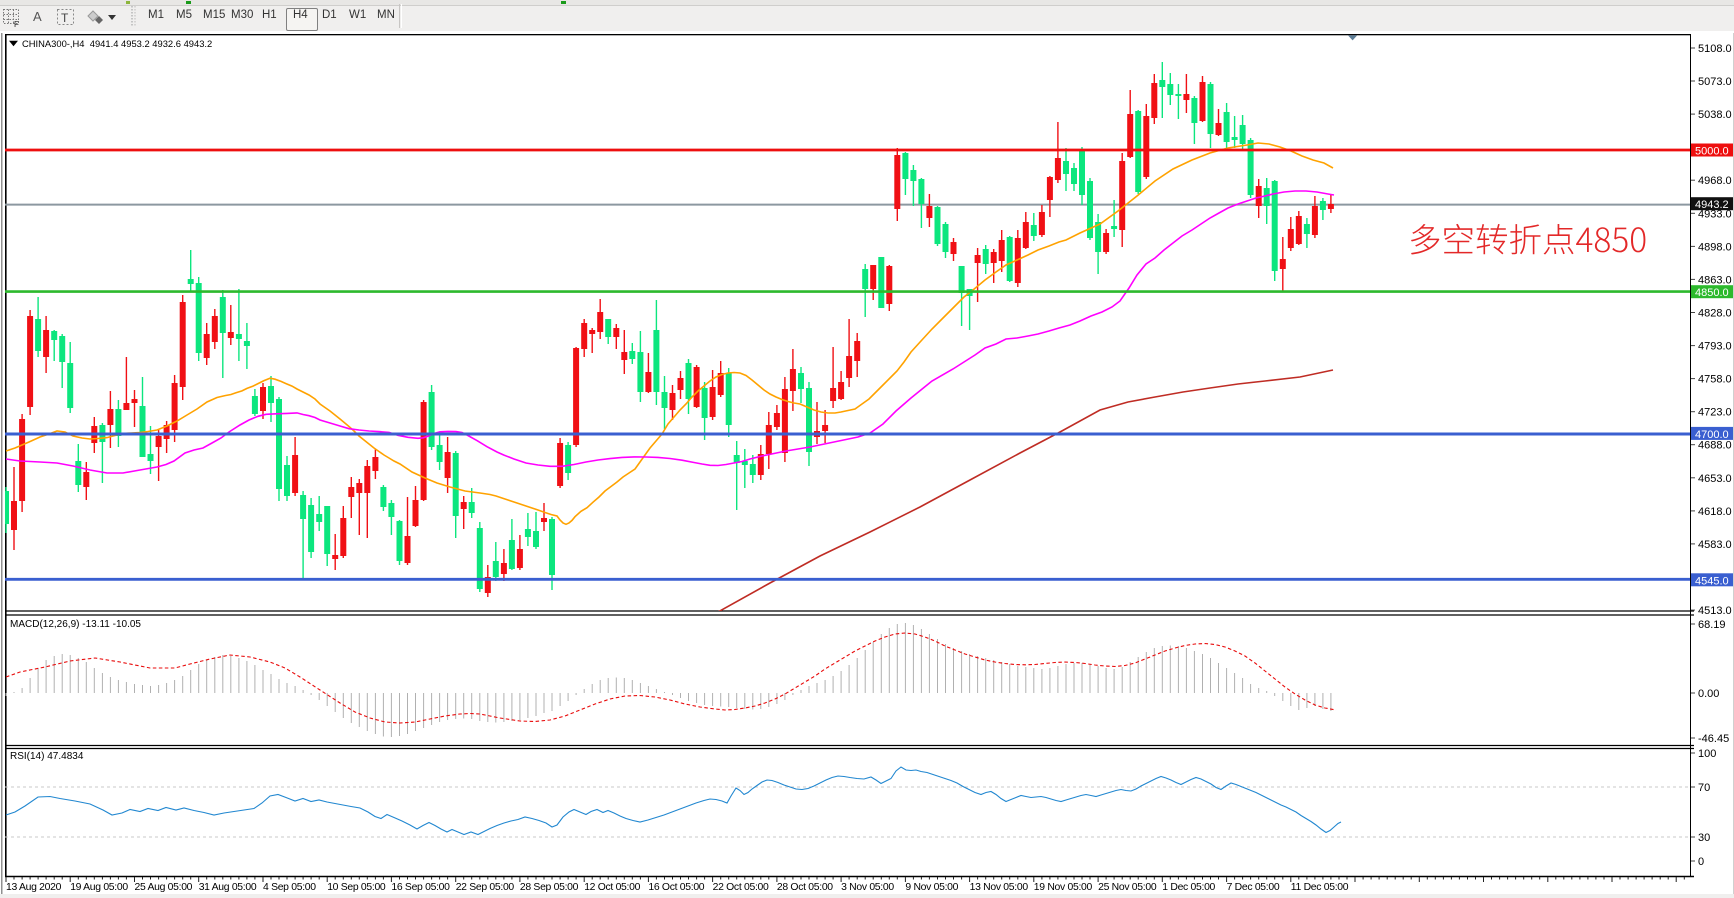 The width and height of the screenshot is (1734, 898). Describe the element at coordinates (1707, 754) in the screenshot. I see `svg-text: 100` at that location.